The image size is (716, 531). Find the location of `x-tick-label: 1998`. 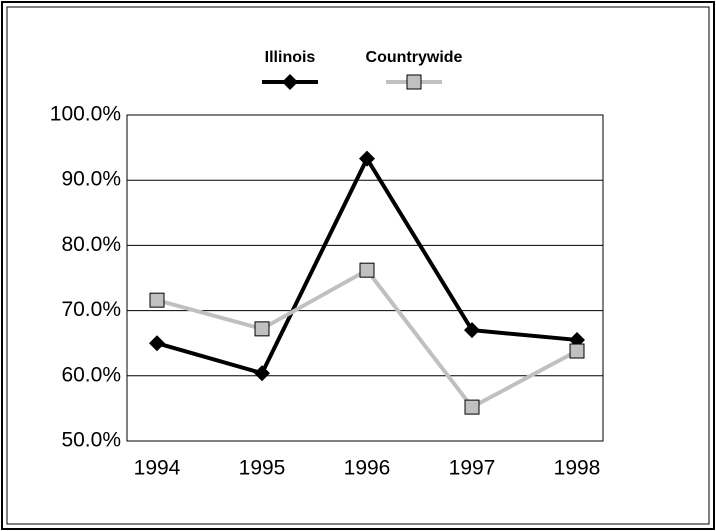

x-tick-label: 1998 is located at coordinates (577, 468).